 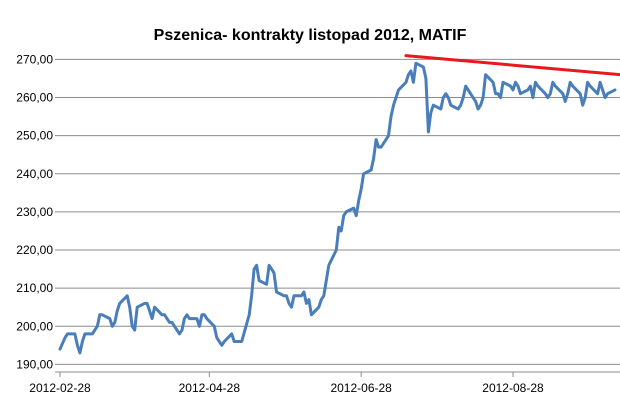 I want to click on x-tick-label: 2012-06-28, so click(x=361, y=388).